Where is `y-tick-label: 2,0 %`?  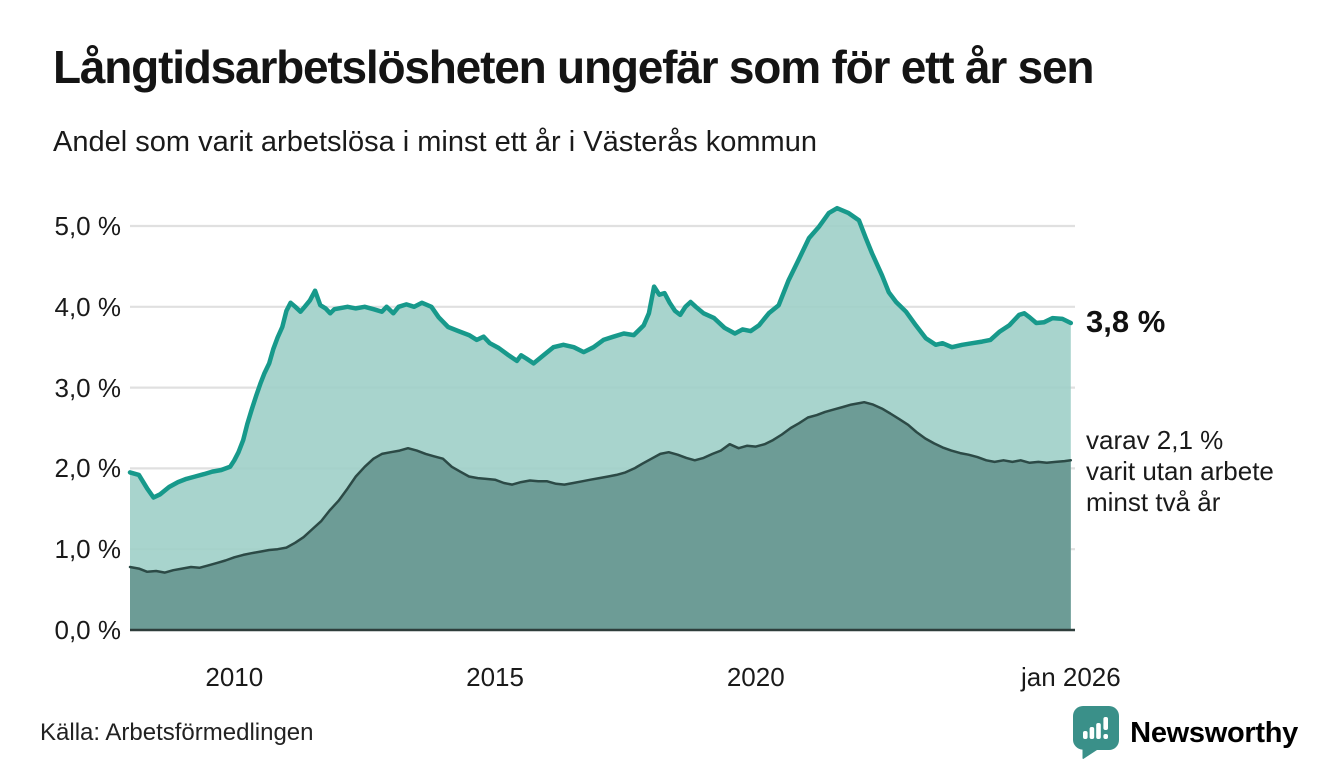
y-tick-label: 2,0 % is located at coordinates (88, 468).